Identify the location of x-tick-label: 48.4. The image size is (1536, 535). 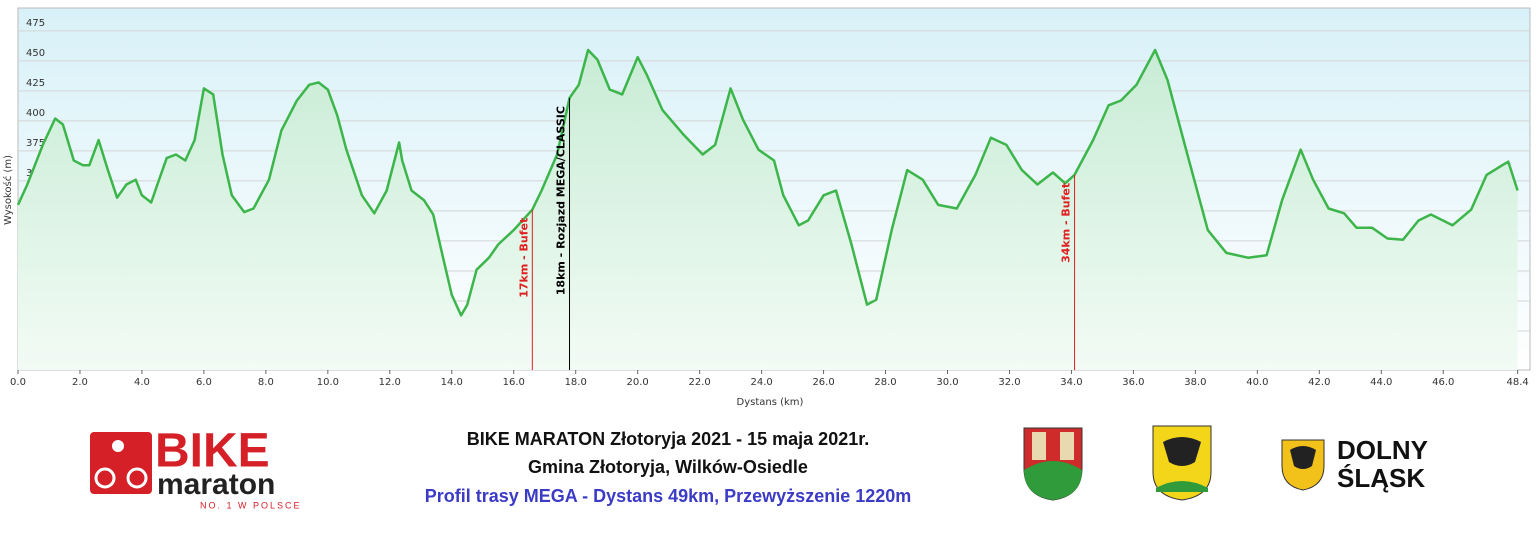
(1517, 382).